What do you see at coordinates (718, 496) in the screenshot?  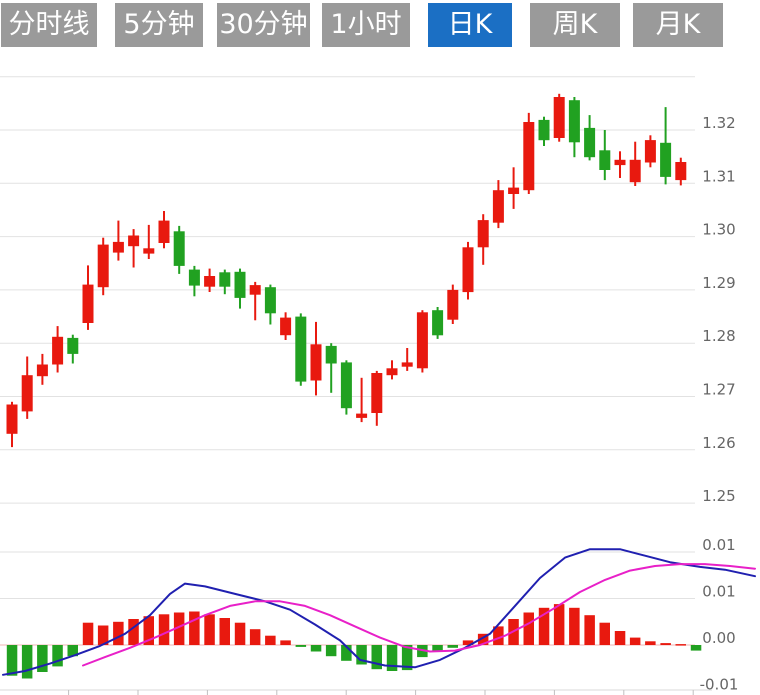 I see `svg-text: 1.25` at bounding box center [718, 496].